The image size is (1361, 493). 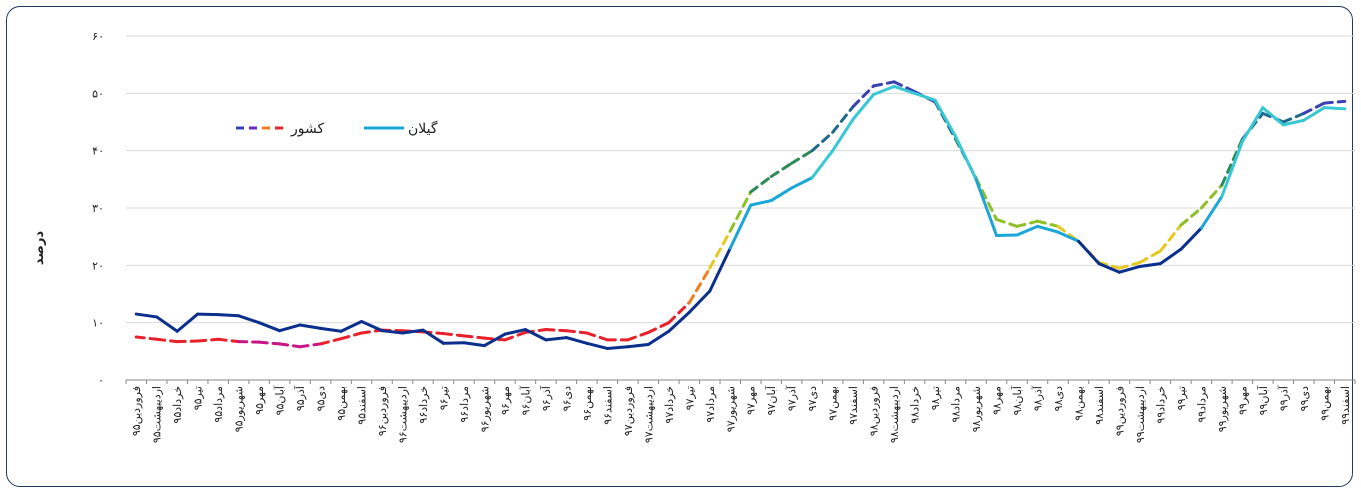 What do you see at coordinates (997, 400) in the screenshot?
I see `x-tick-label: مهر۹۸` at bounding box center [997, 400].